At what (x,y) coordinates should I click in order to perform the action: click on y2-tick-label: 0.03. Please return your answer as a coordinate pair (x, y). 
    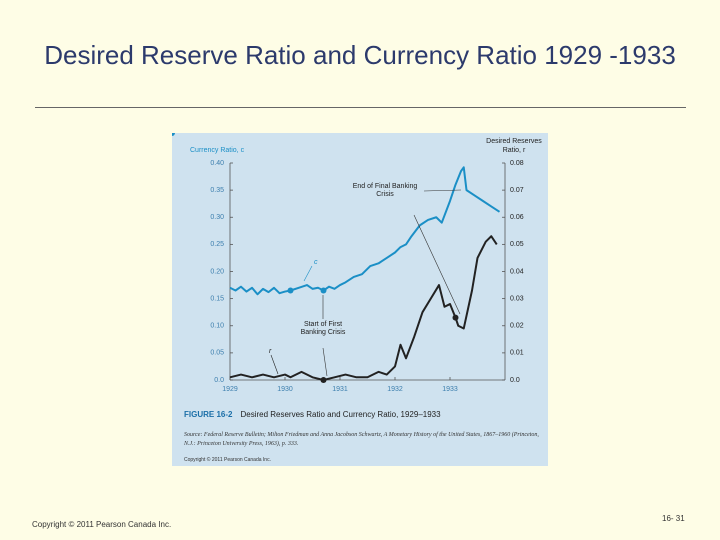
    Looking at the image, I should click on (517, 298).